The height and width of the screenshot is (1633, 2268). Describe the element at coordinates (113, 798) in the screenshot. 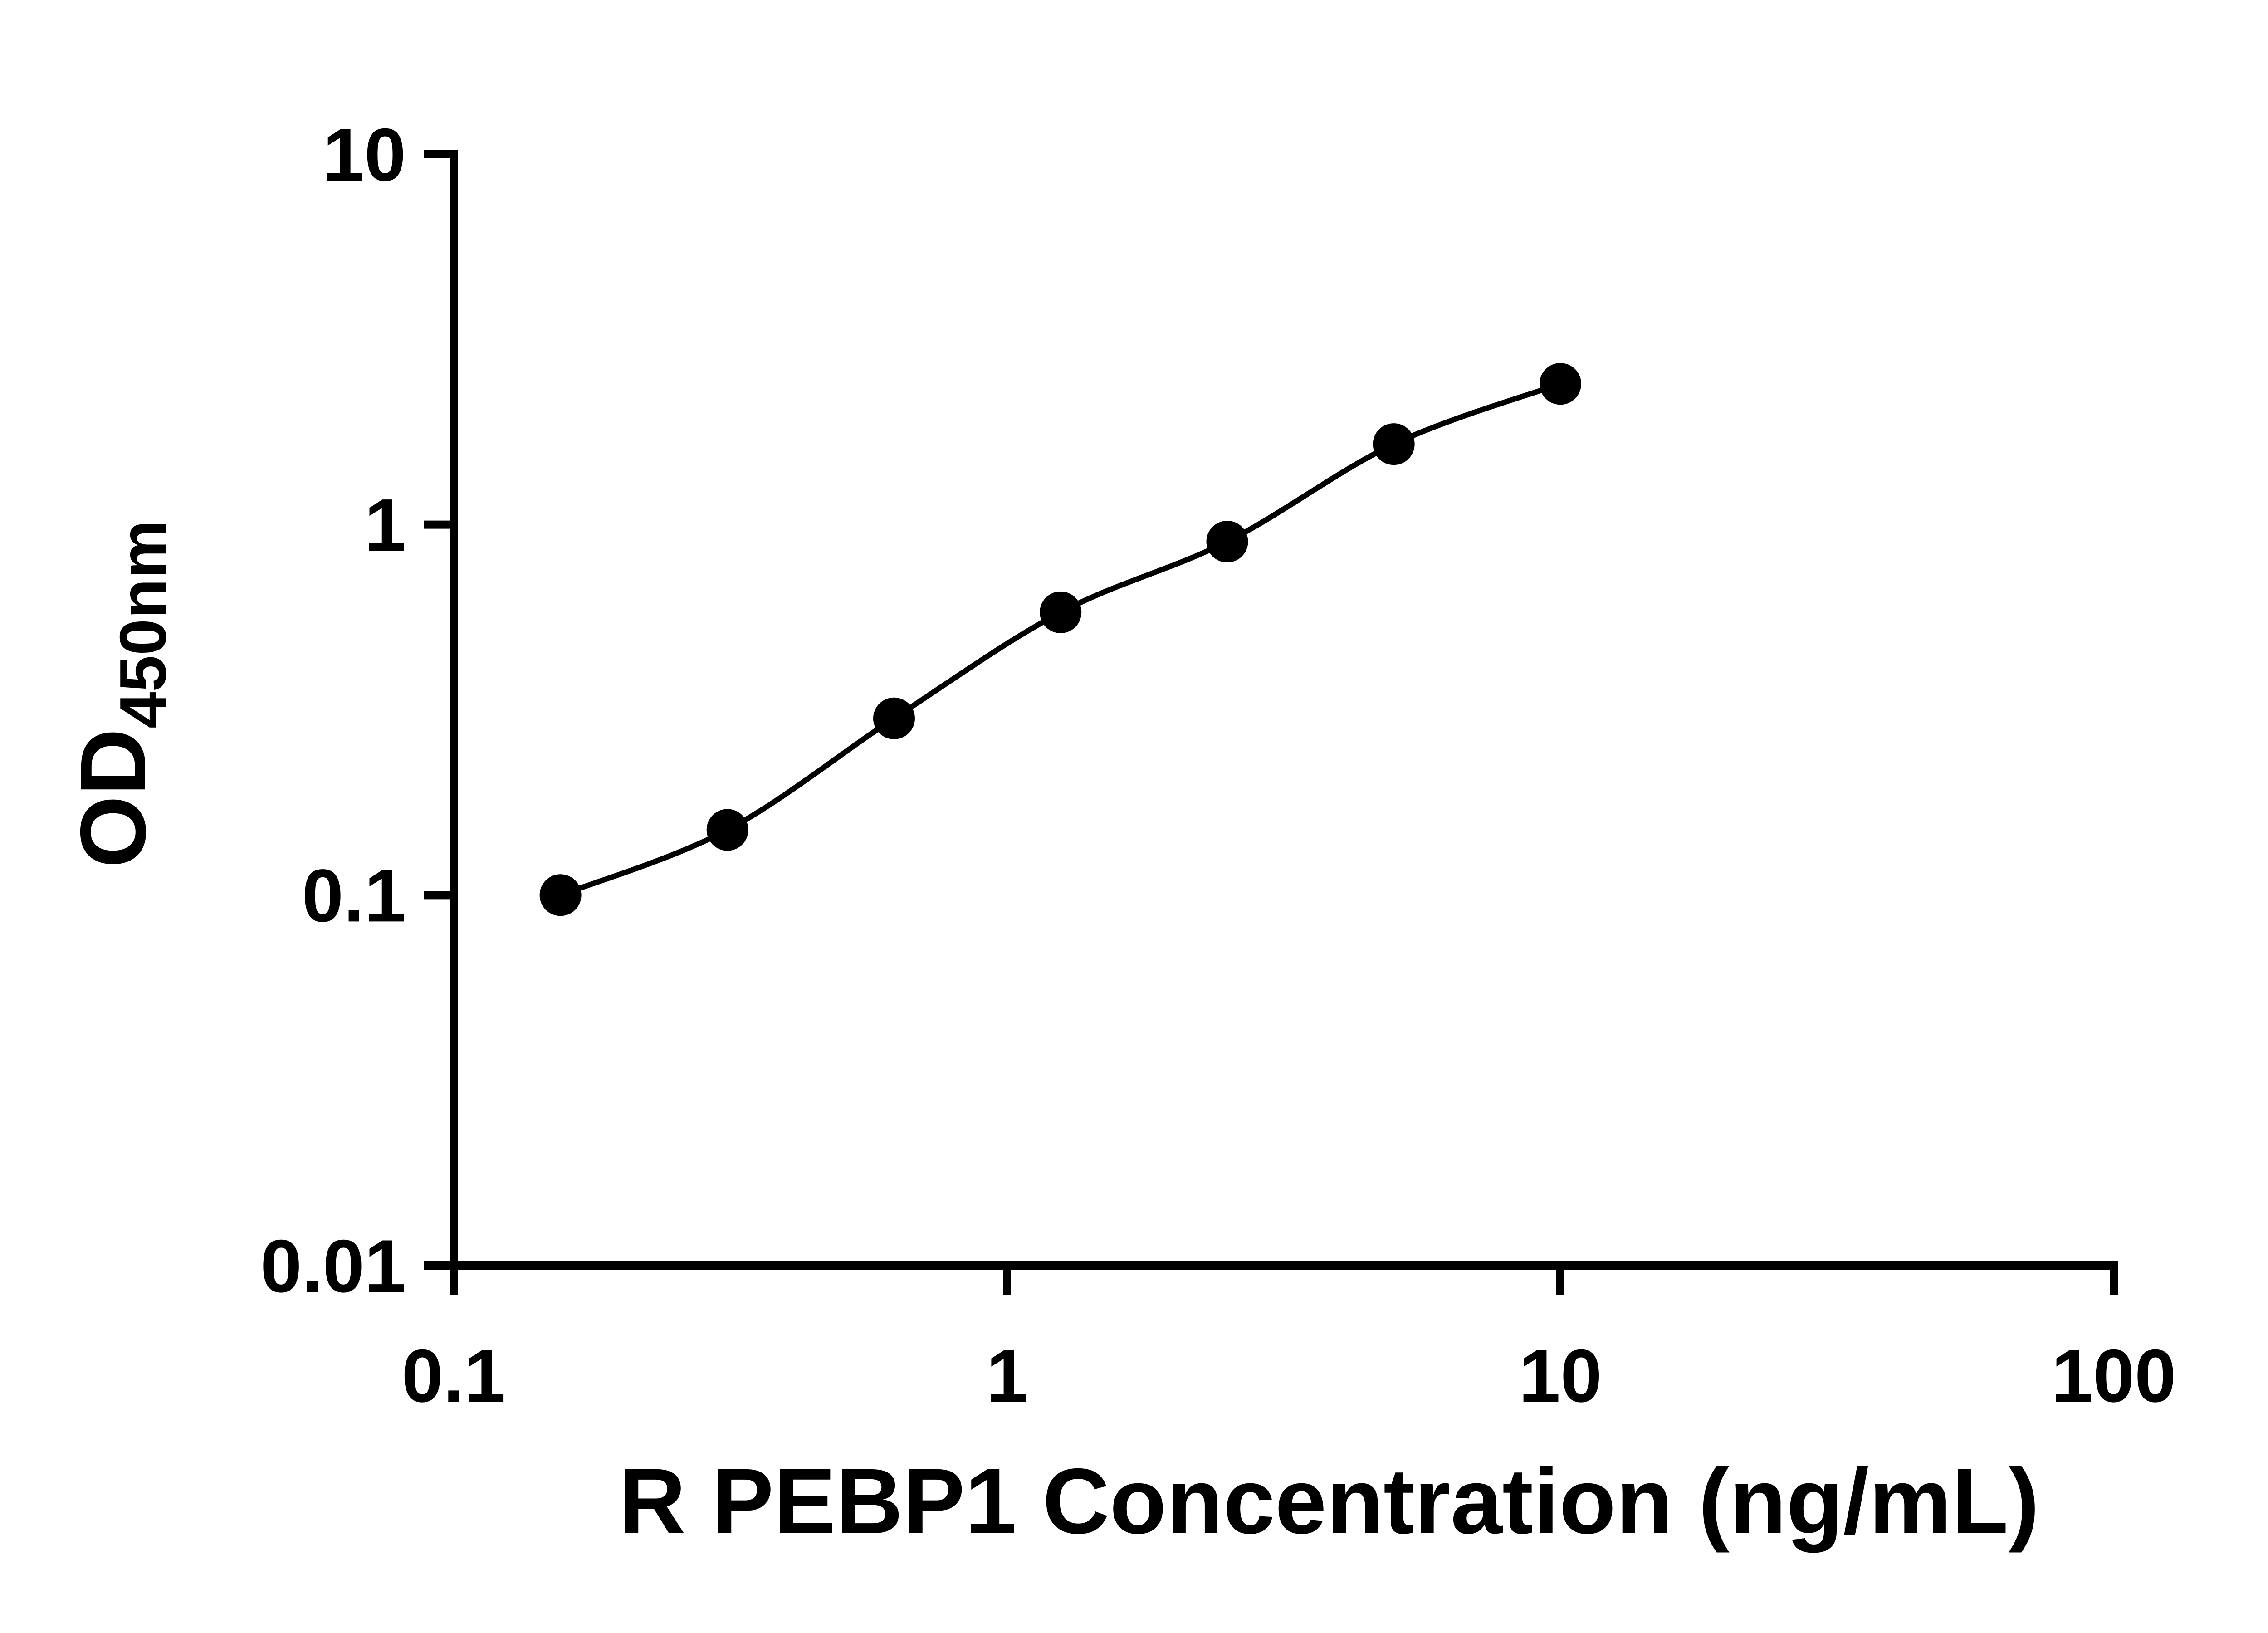

I see `y-axis-title-main: OD` at that location.